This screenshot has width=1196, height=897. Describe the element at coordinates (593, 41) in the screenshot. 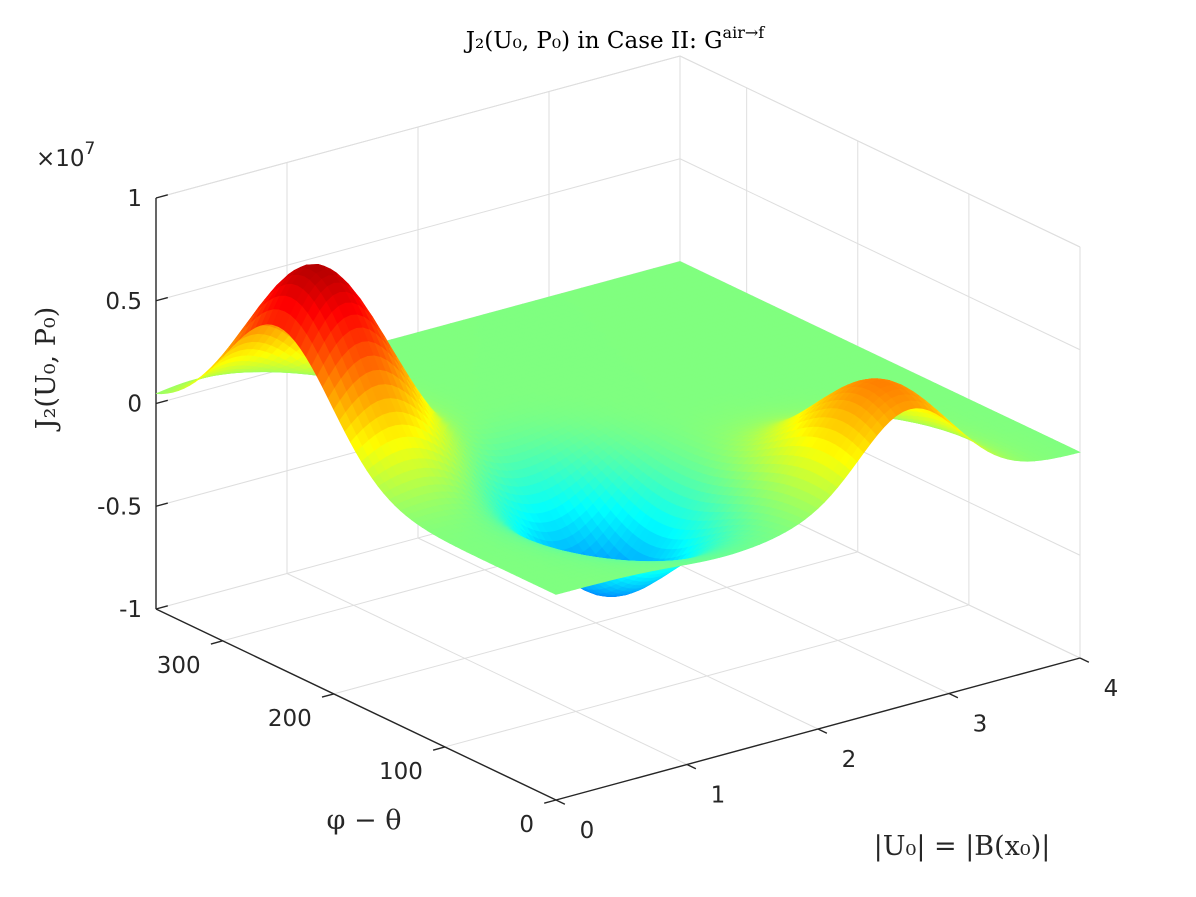

I see `chart-title-main: J₂(U₀, P₀) in Case II: G` at that location.